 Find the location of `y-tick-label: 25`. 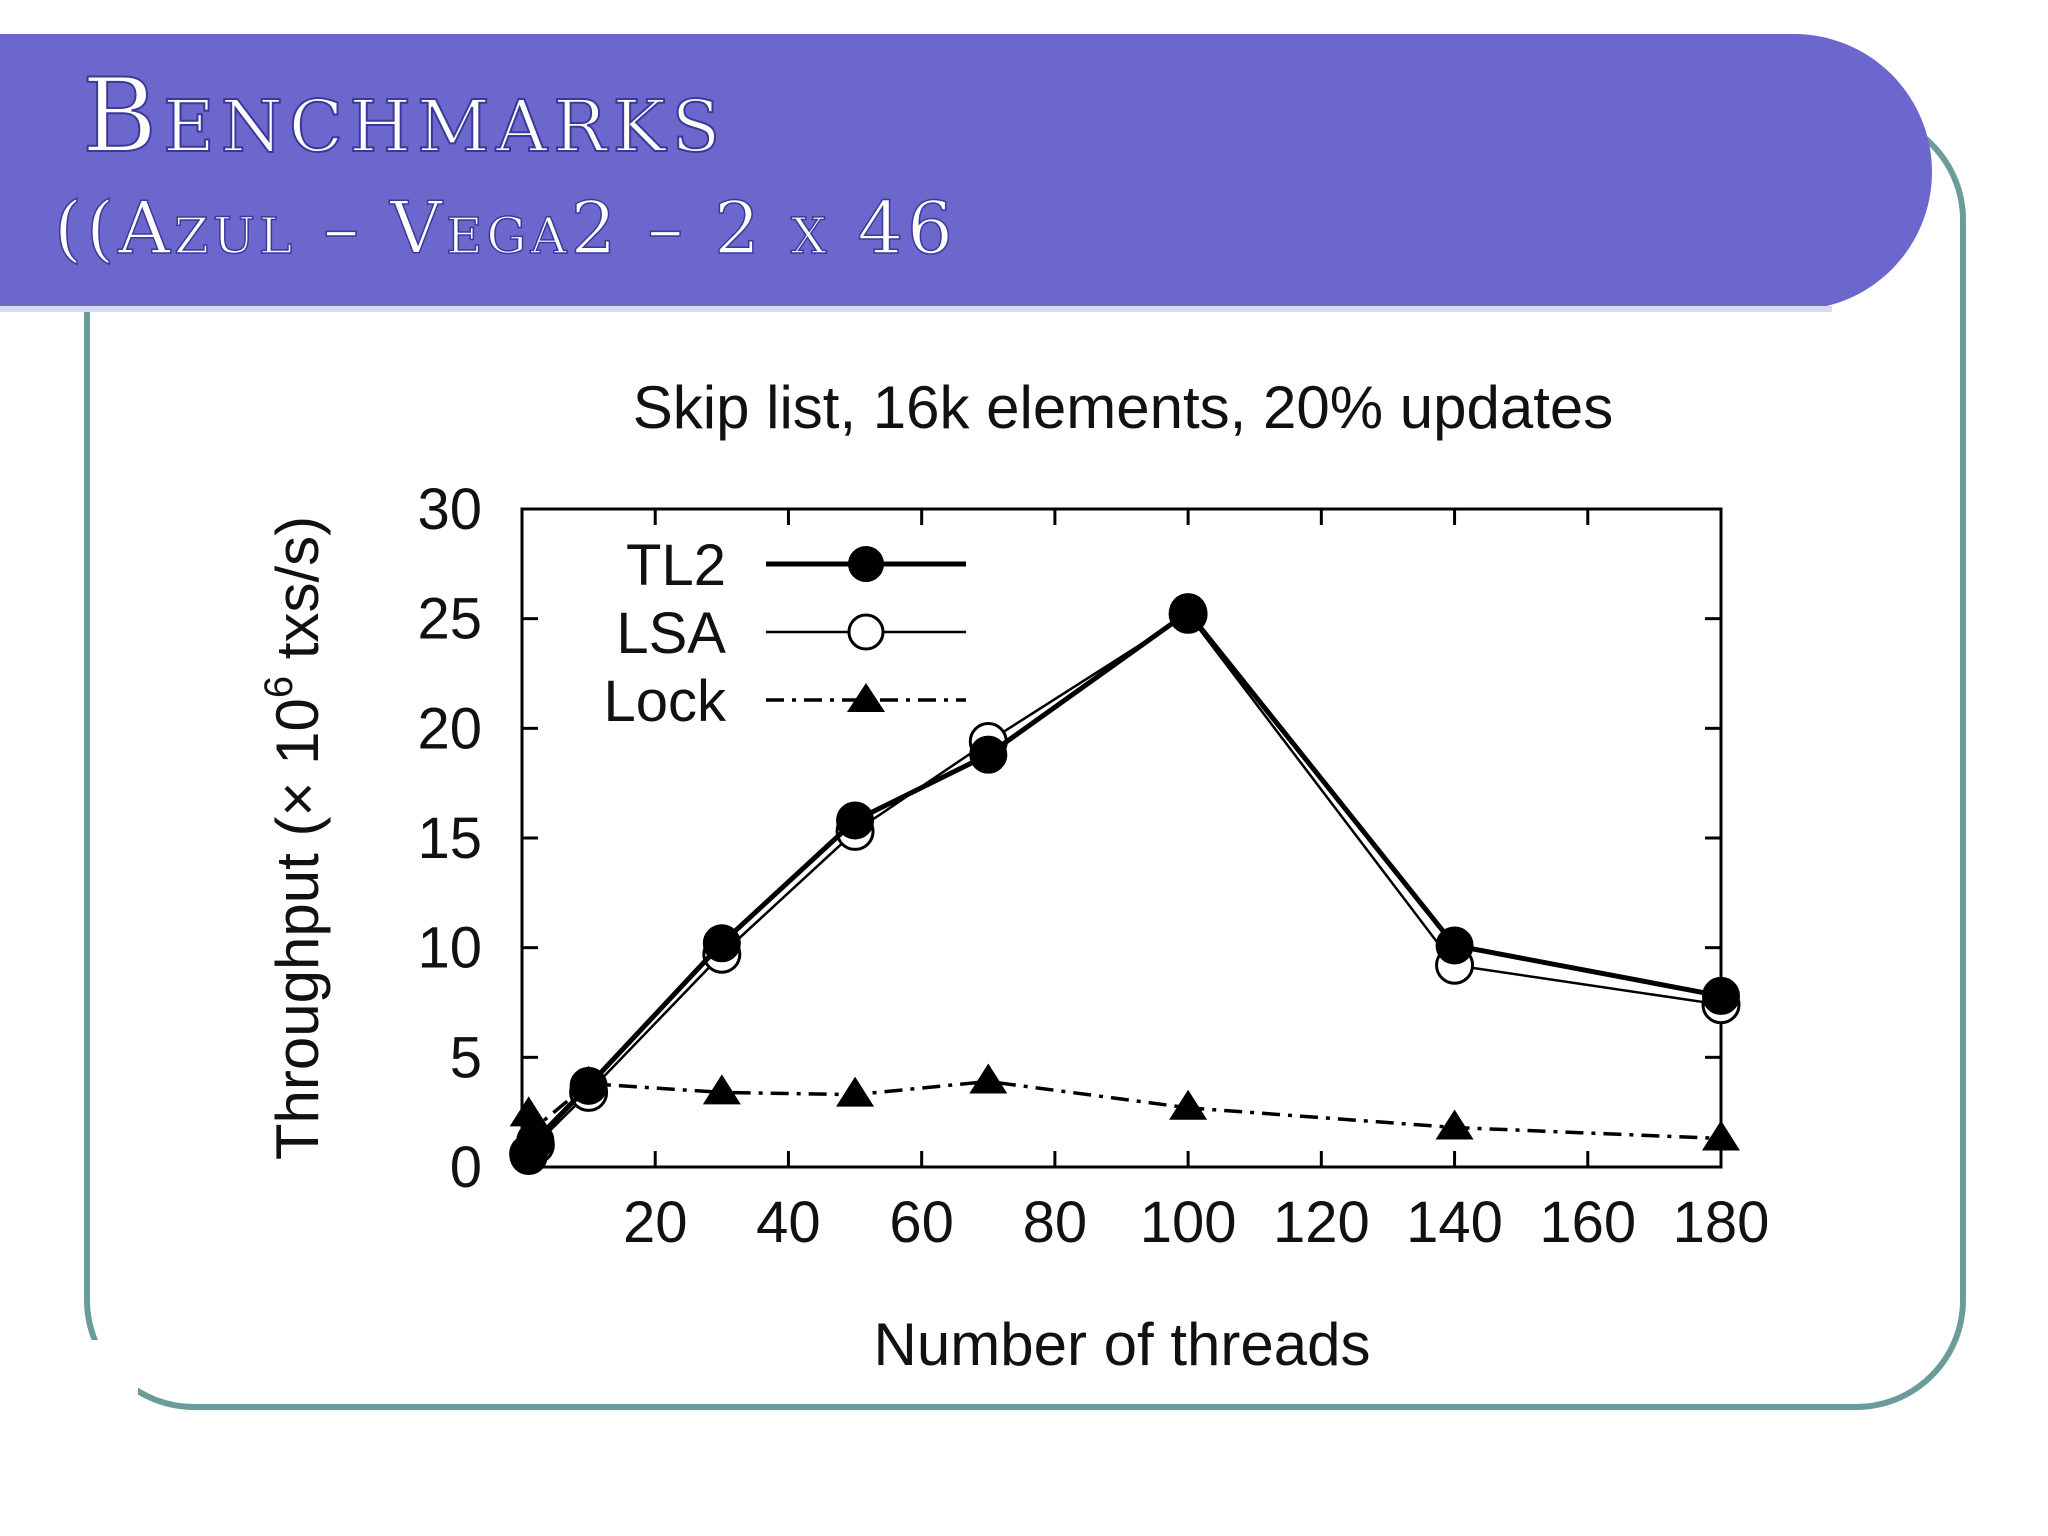

y-tick-label: 25 is located at coordinates (449, 619).